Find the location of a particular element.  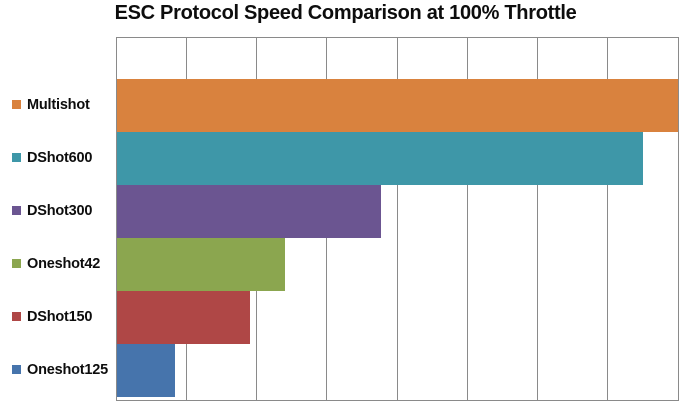

bar-oneshot125 is located at coordinates (146, 370).